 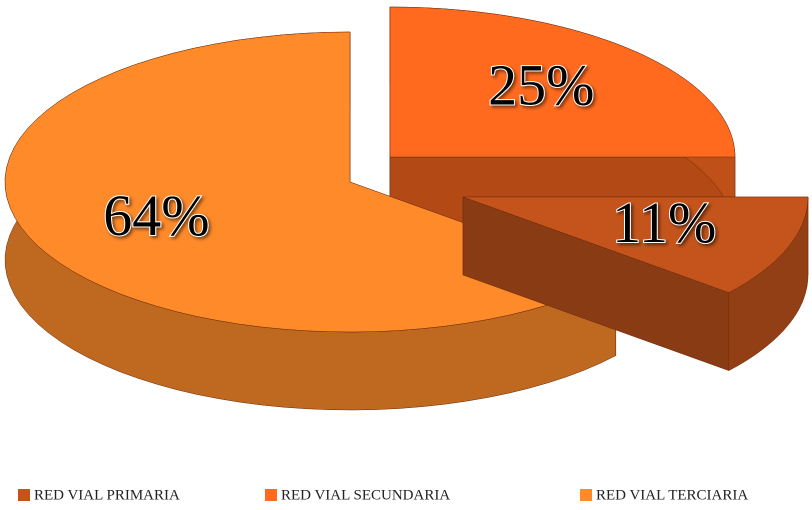 I want to click on legend-label: RED VIAL PRIMARIA, so click(x=107, y=495).